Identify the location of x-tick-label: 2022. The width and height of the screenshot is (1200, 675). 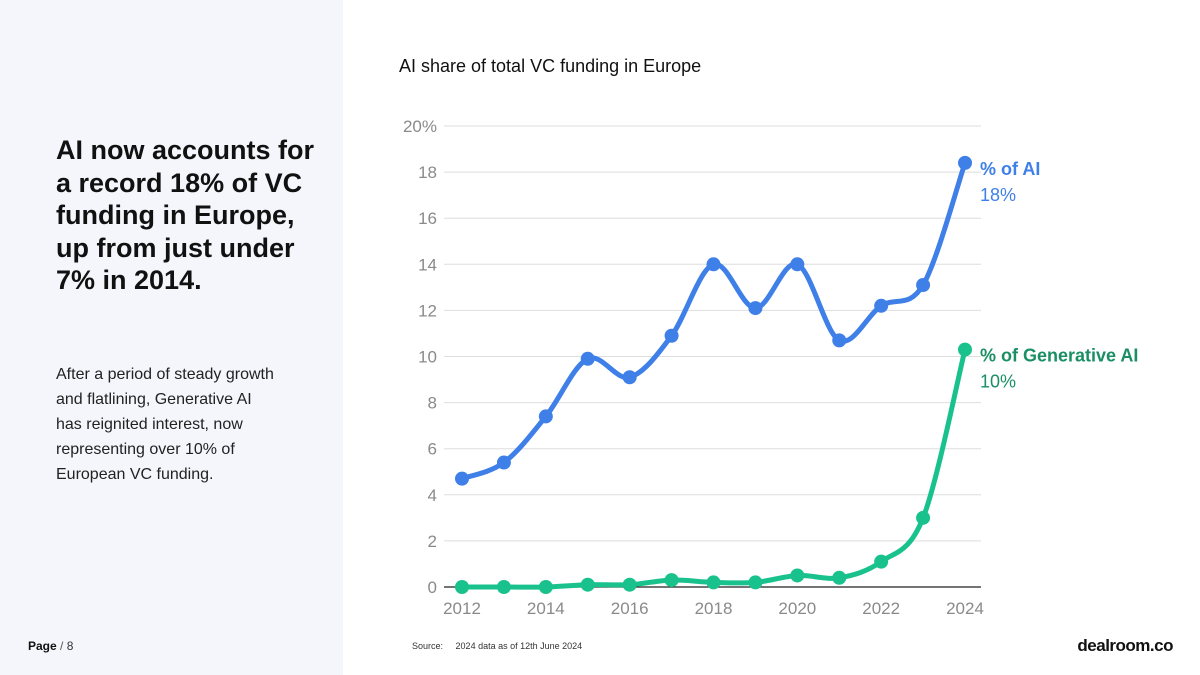
(881, 608).